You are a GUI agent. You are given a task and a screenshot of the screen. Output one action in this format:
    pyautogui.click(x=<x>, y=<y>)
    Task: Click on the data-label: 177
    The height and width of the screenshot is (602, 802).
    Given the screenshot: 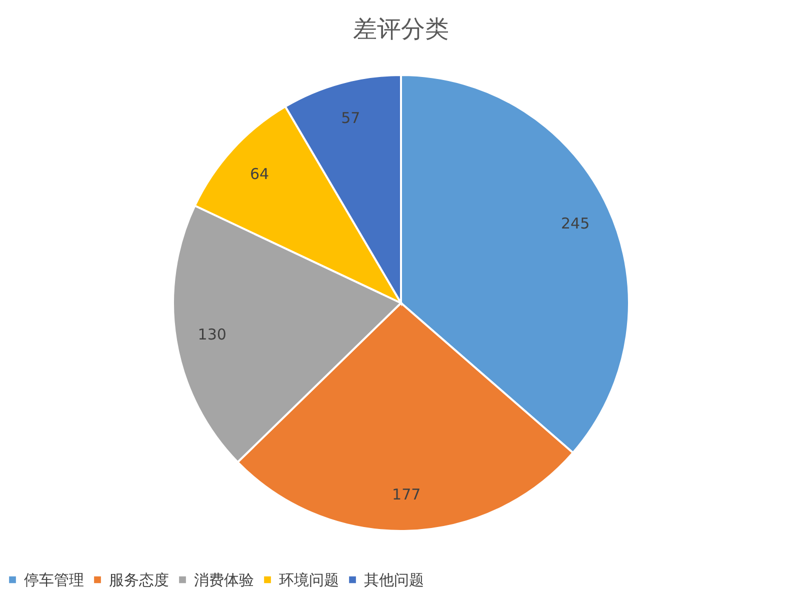 What is the action you would take?
    pyautogui.click(x=406, y=494)
    